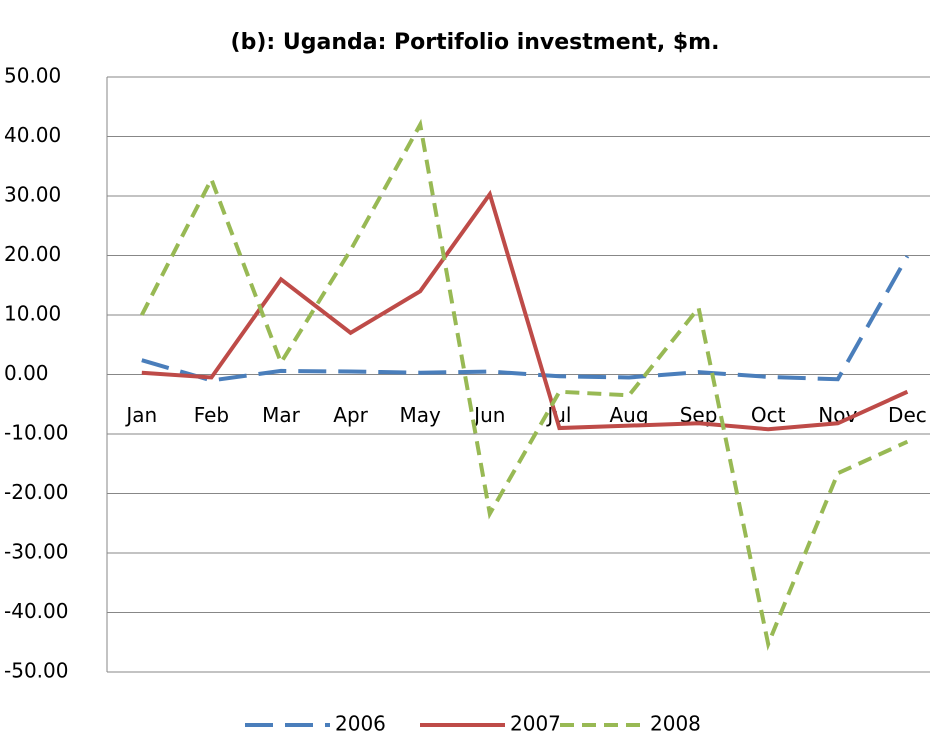  Describe the element at coordinates (488, 415) in the screenshot. I see `x-tick-label: Jun` at that location.